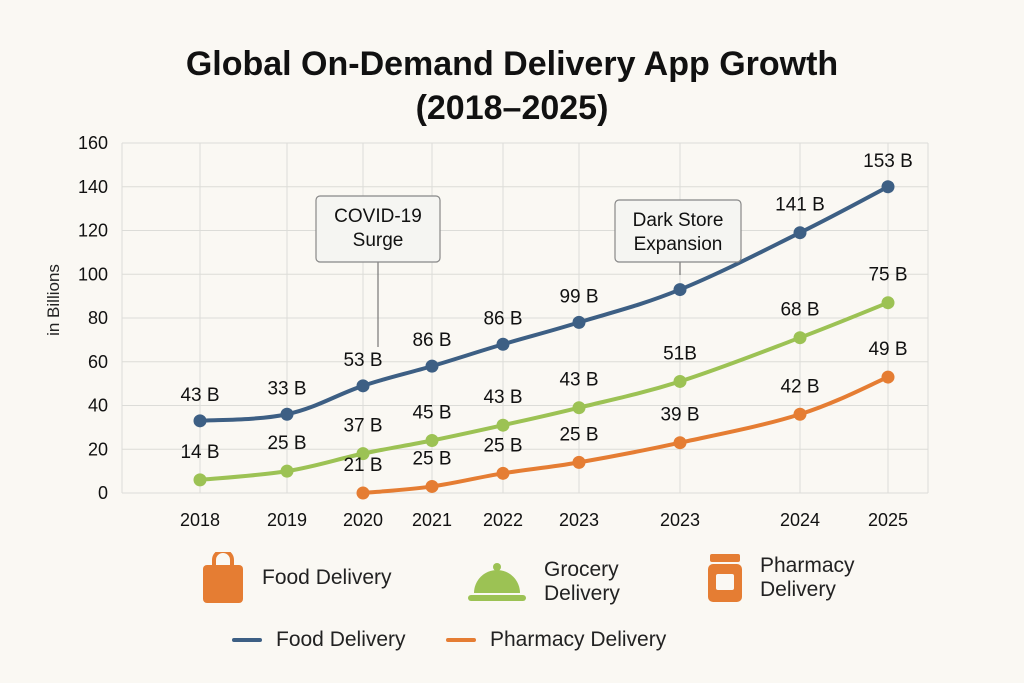 This screenshot has width=1024, height=683. Describe the element at coordinates (378, 240) in the screenshot. I see `annotation-text: Surge` at that location.